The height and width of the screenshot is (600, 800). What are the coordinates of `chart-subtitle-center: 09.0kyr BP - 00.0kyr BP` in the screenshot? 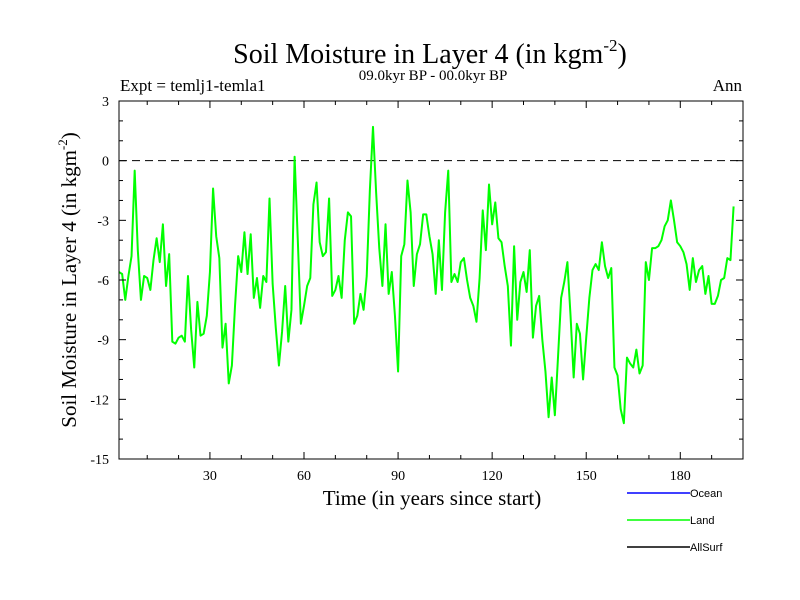 It's located at (433, 76).